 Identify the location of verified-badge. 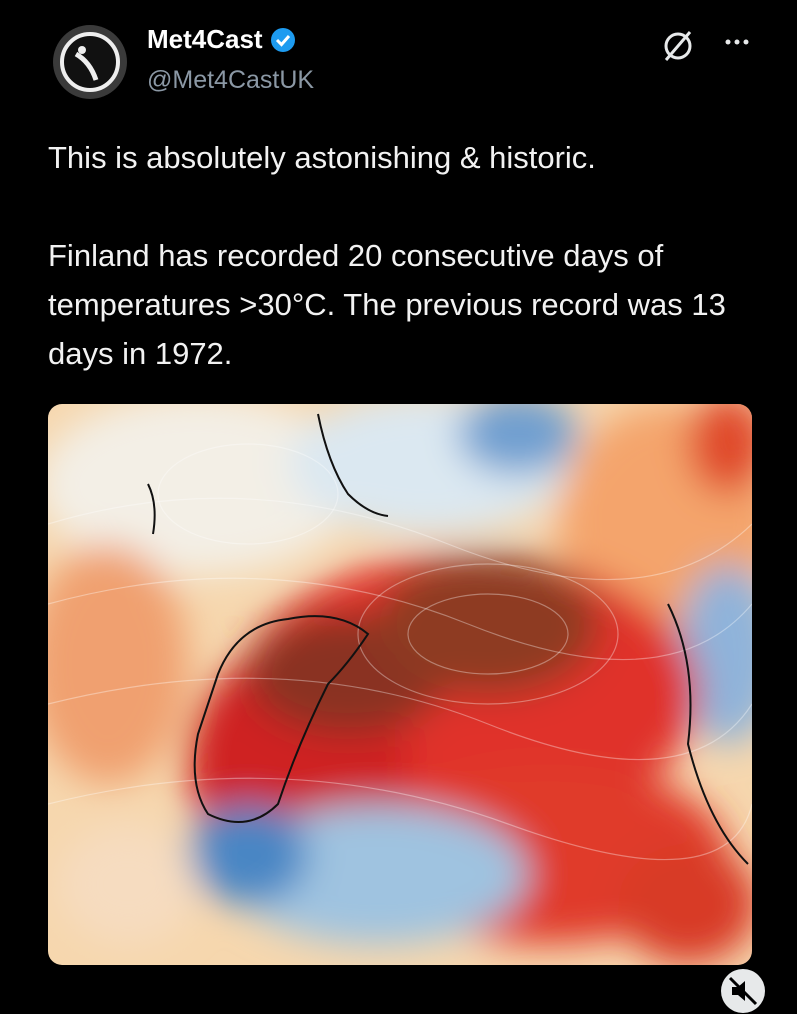
(282, 39).